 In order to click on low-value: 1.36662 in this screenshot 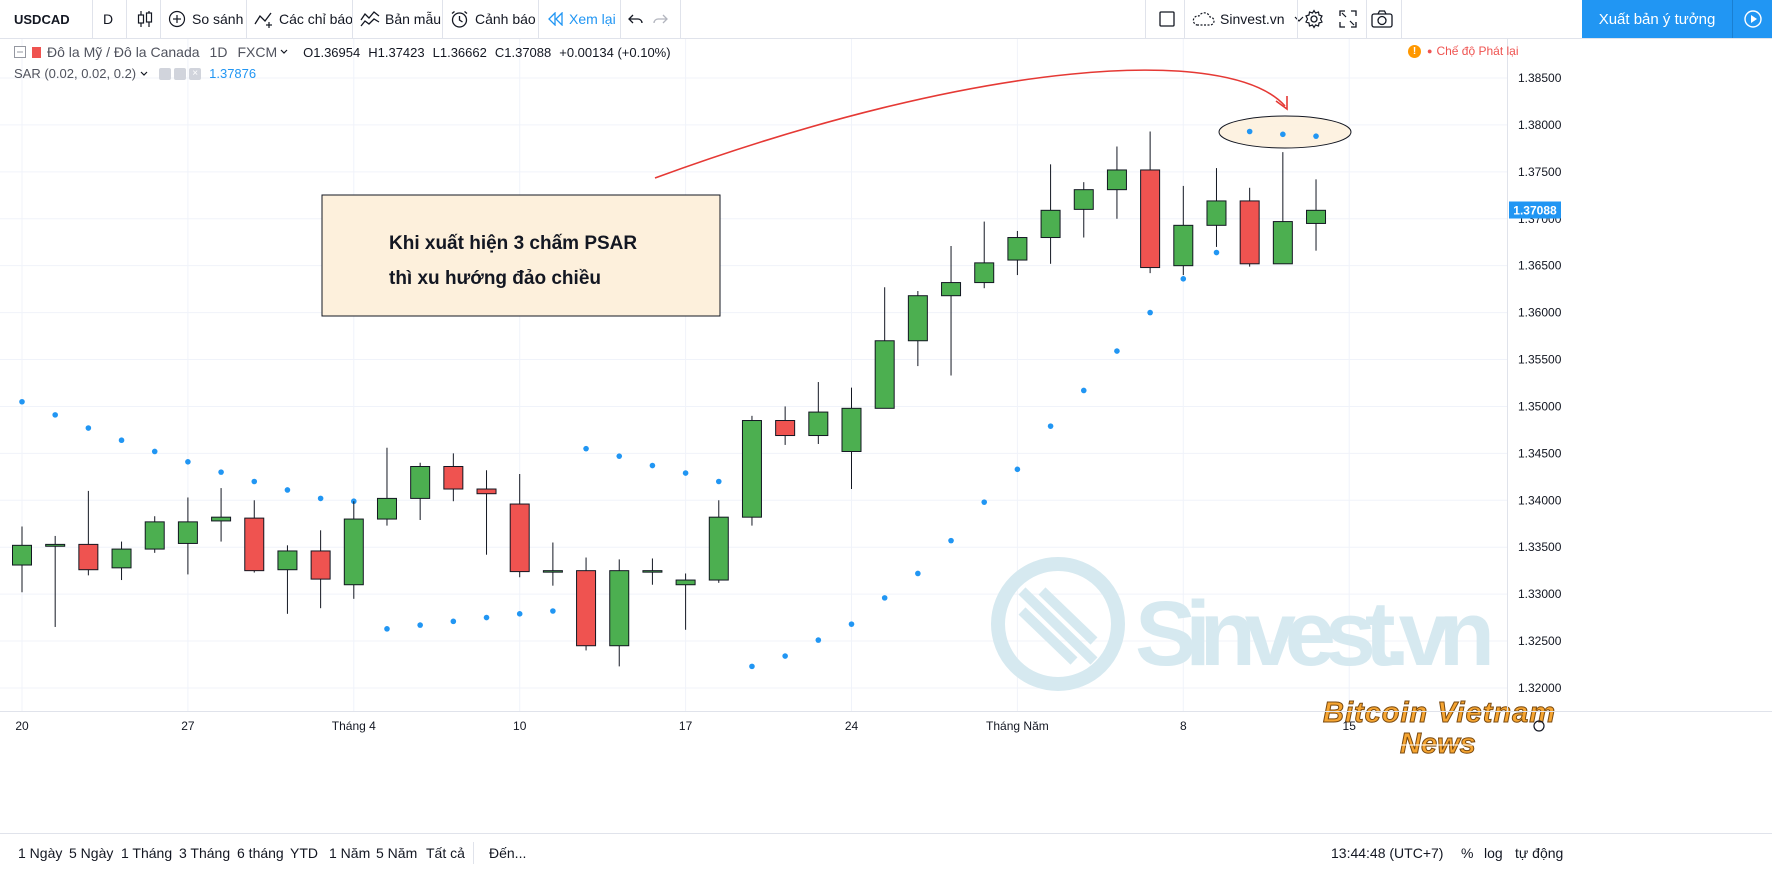, I will do `click(463, 52)`.